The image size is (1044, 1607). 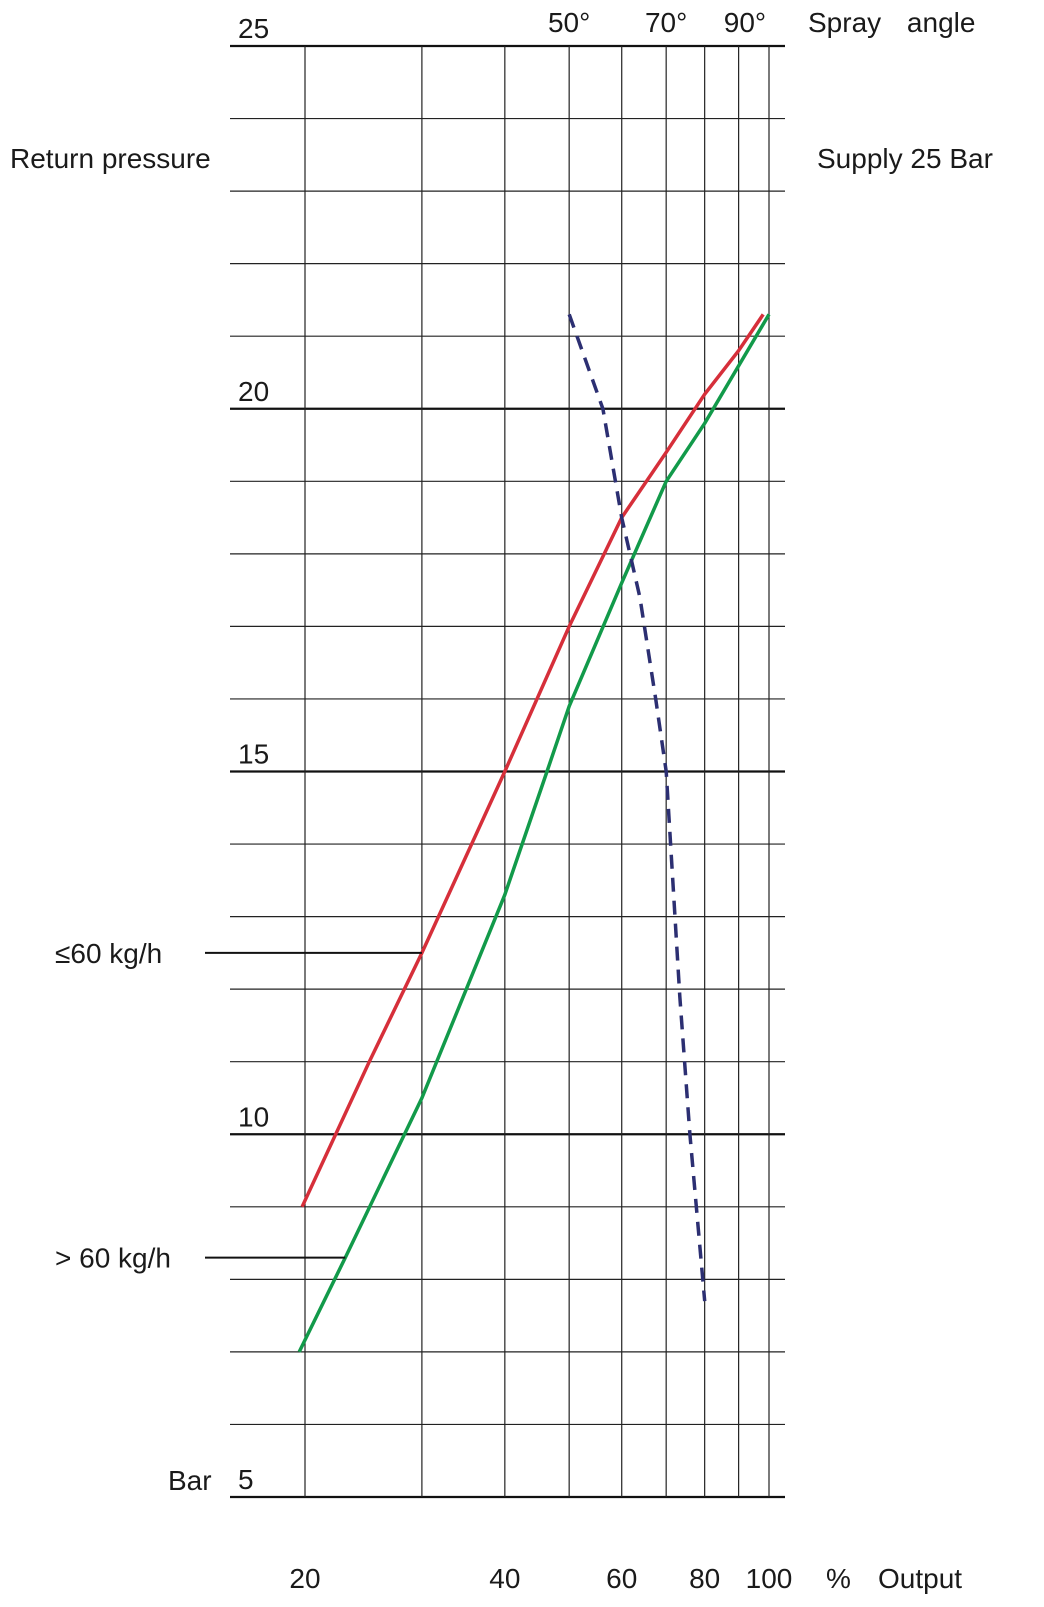 I want to click on x-tick-label: 40, so click(x=504, y=1578).